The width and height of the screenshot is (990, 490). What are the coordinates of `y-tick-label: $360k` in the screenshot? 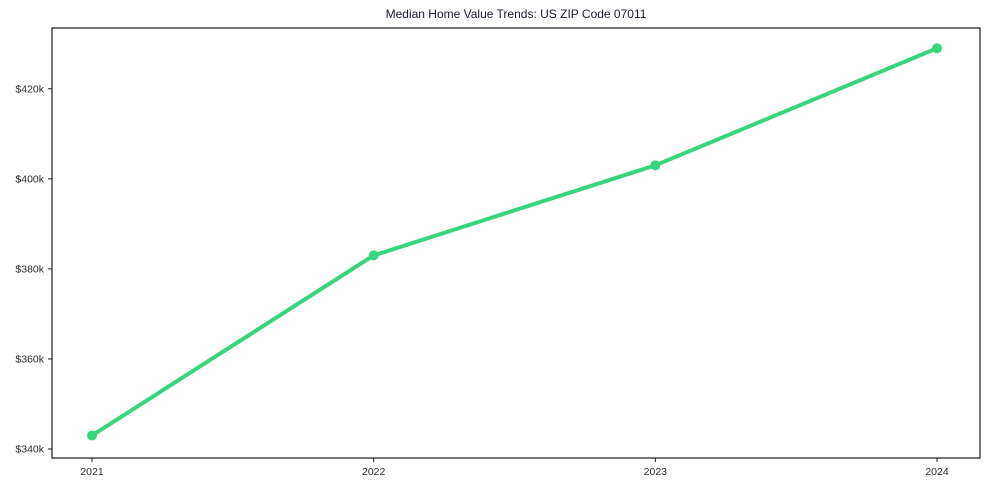 It's located at (29, 359).